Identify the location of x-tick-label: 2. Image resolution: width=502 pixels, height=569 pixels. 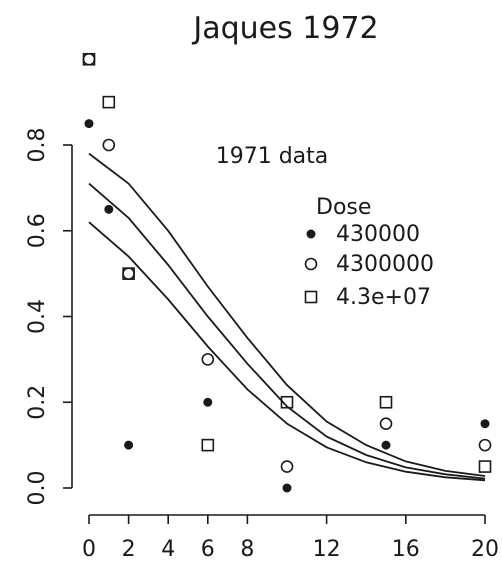
(129, 549).